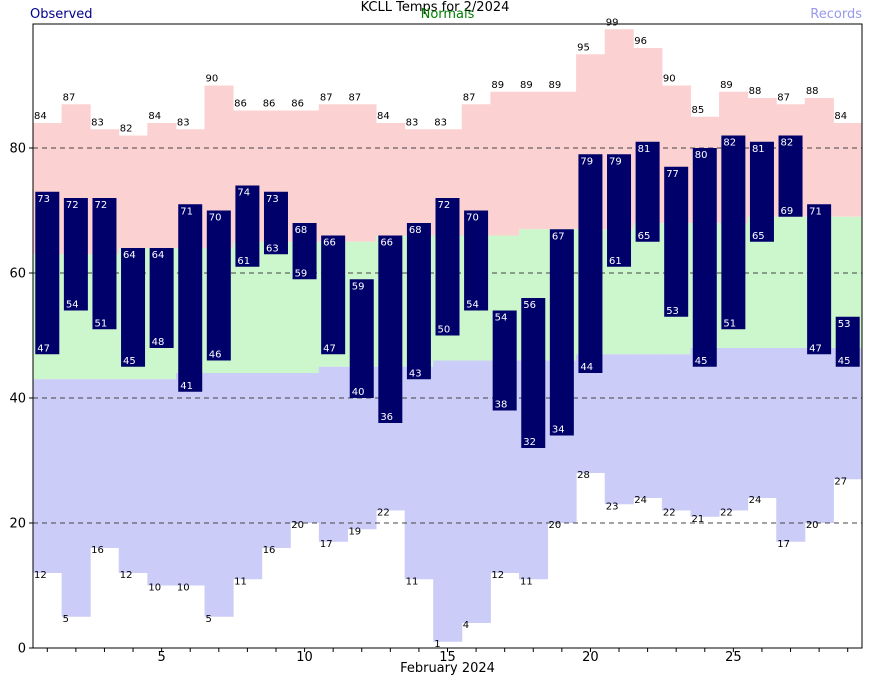 Image resolution: width=870 pixels, height=676 pixels. Describe the element at coordinates (129, 255) in the screenshot. I see `observed-high-label: 64` at that location.